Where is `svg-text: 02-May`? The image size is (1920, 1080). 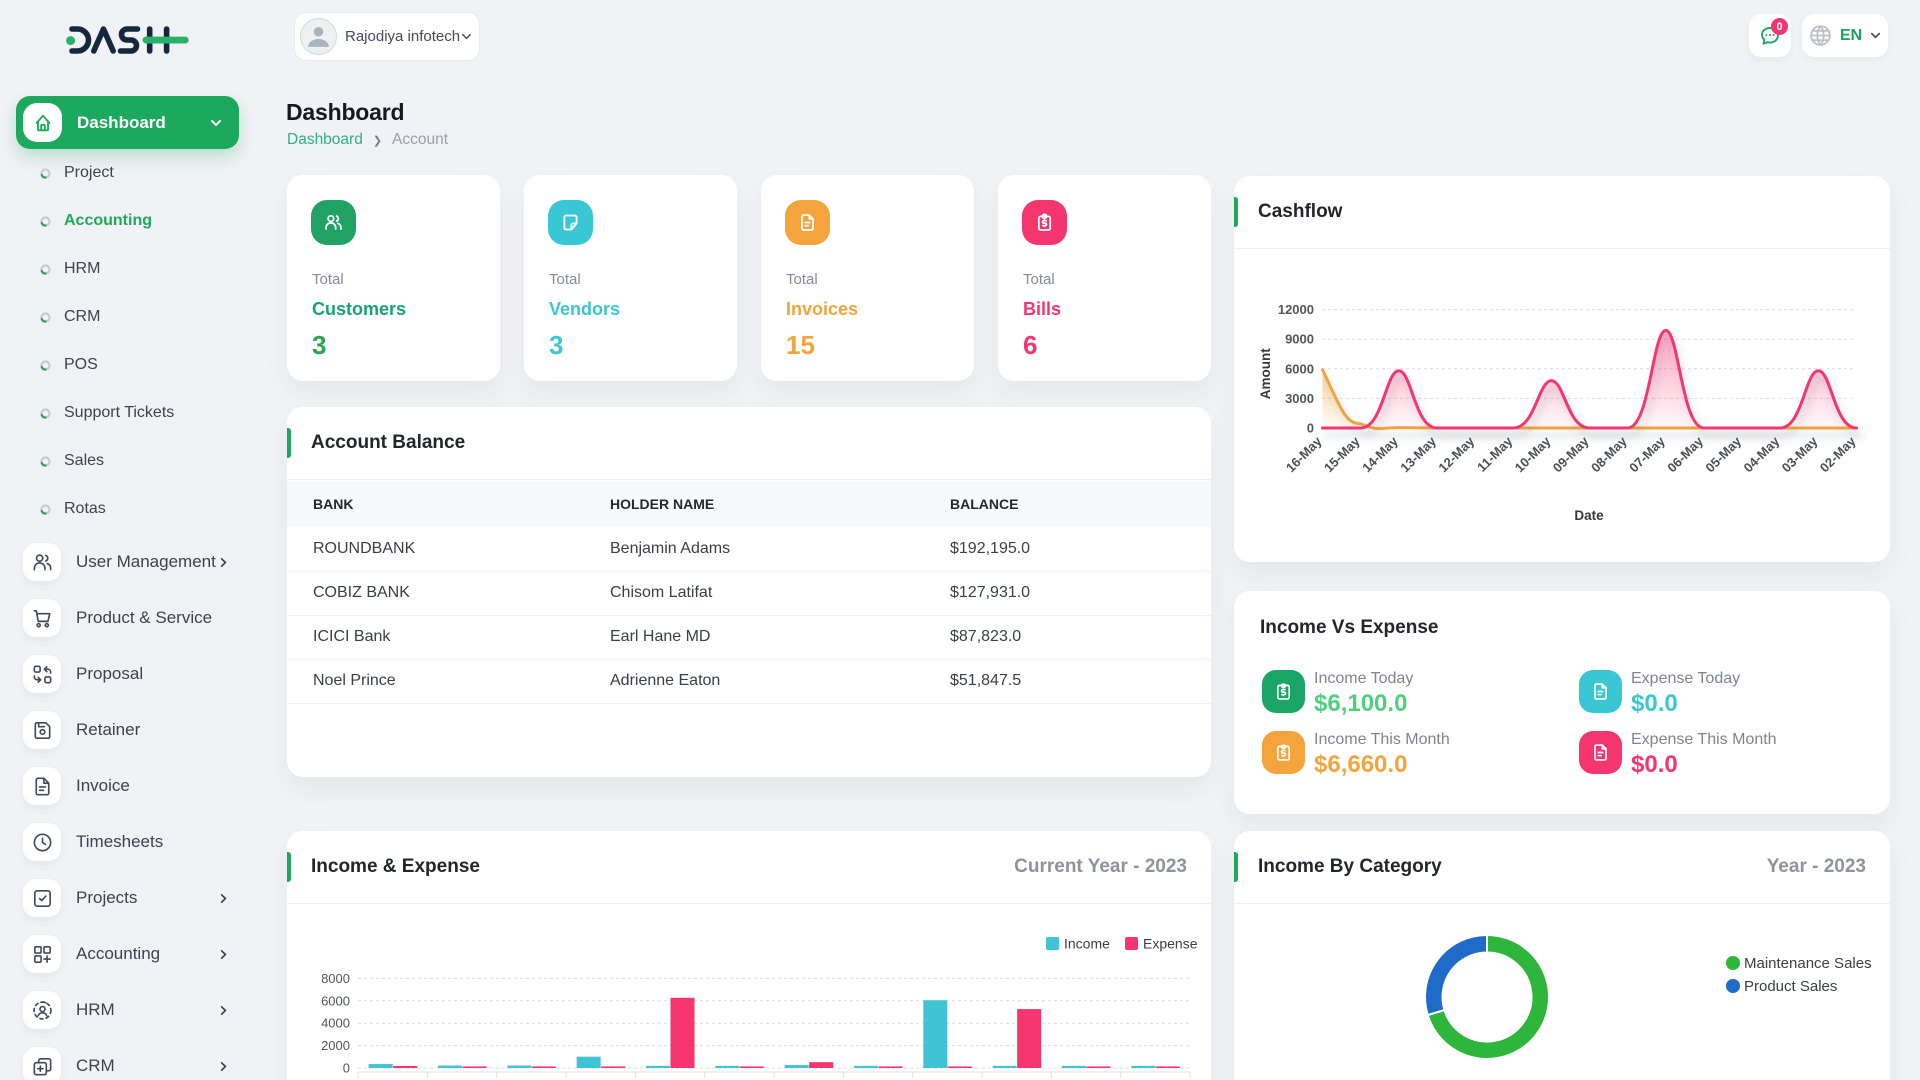 svg-text: 02-May is located at coordinates (1838, 454).